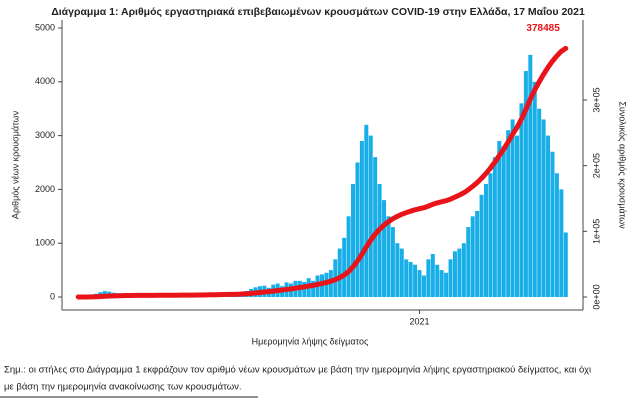 The height and width of the screenshot is (401, 637). Describe the element at coordinates (623, 165) in the screenshot. I see `y2-axis-label: Συνολικός αριθμός κρουσμάτων` at that location.